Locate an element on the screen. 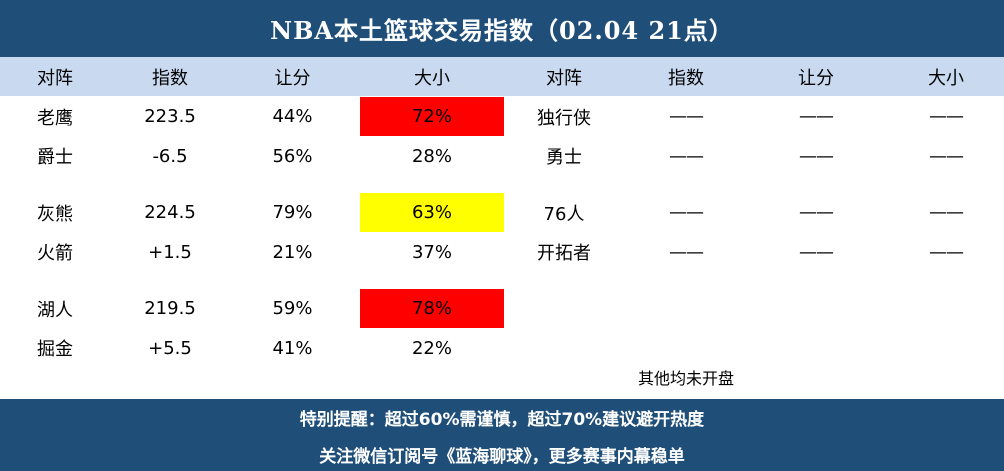  footer-subscribe: 关注微信订阅号《蓝海聊球》，更多赛事内幕稳单 is located at coordinates (502, 457).